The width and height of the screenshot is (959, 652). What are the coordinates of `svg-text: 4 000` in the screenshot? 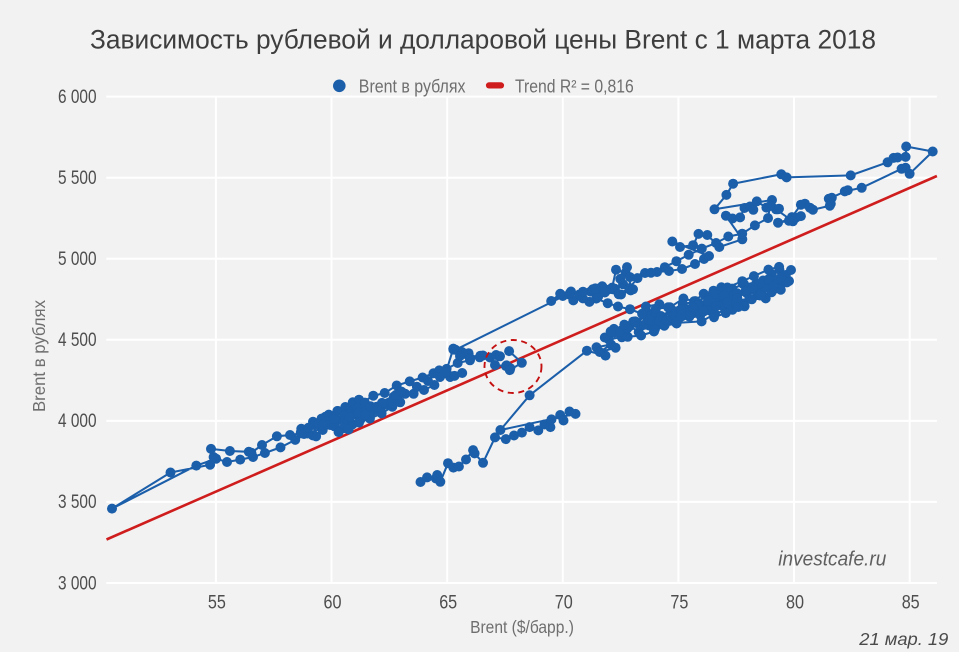 It's located at (77, 421).